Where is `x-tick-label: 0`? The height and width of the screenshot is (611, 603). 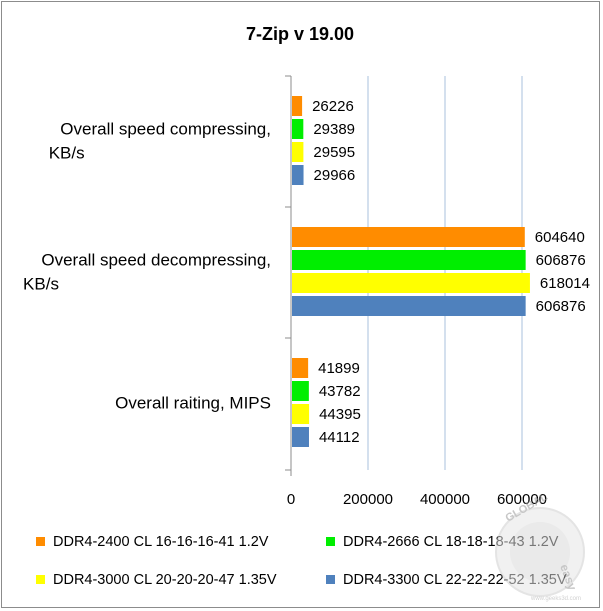 x-tick-label: 0 is located at coordinates (291, 499).